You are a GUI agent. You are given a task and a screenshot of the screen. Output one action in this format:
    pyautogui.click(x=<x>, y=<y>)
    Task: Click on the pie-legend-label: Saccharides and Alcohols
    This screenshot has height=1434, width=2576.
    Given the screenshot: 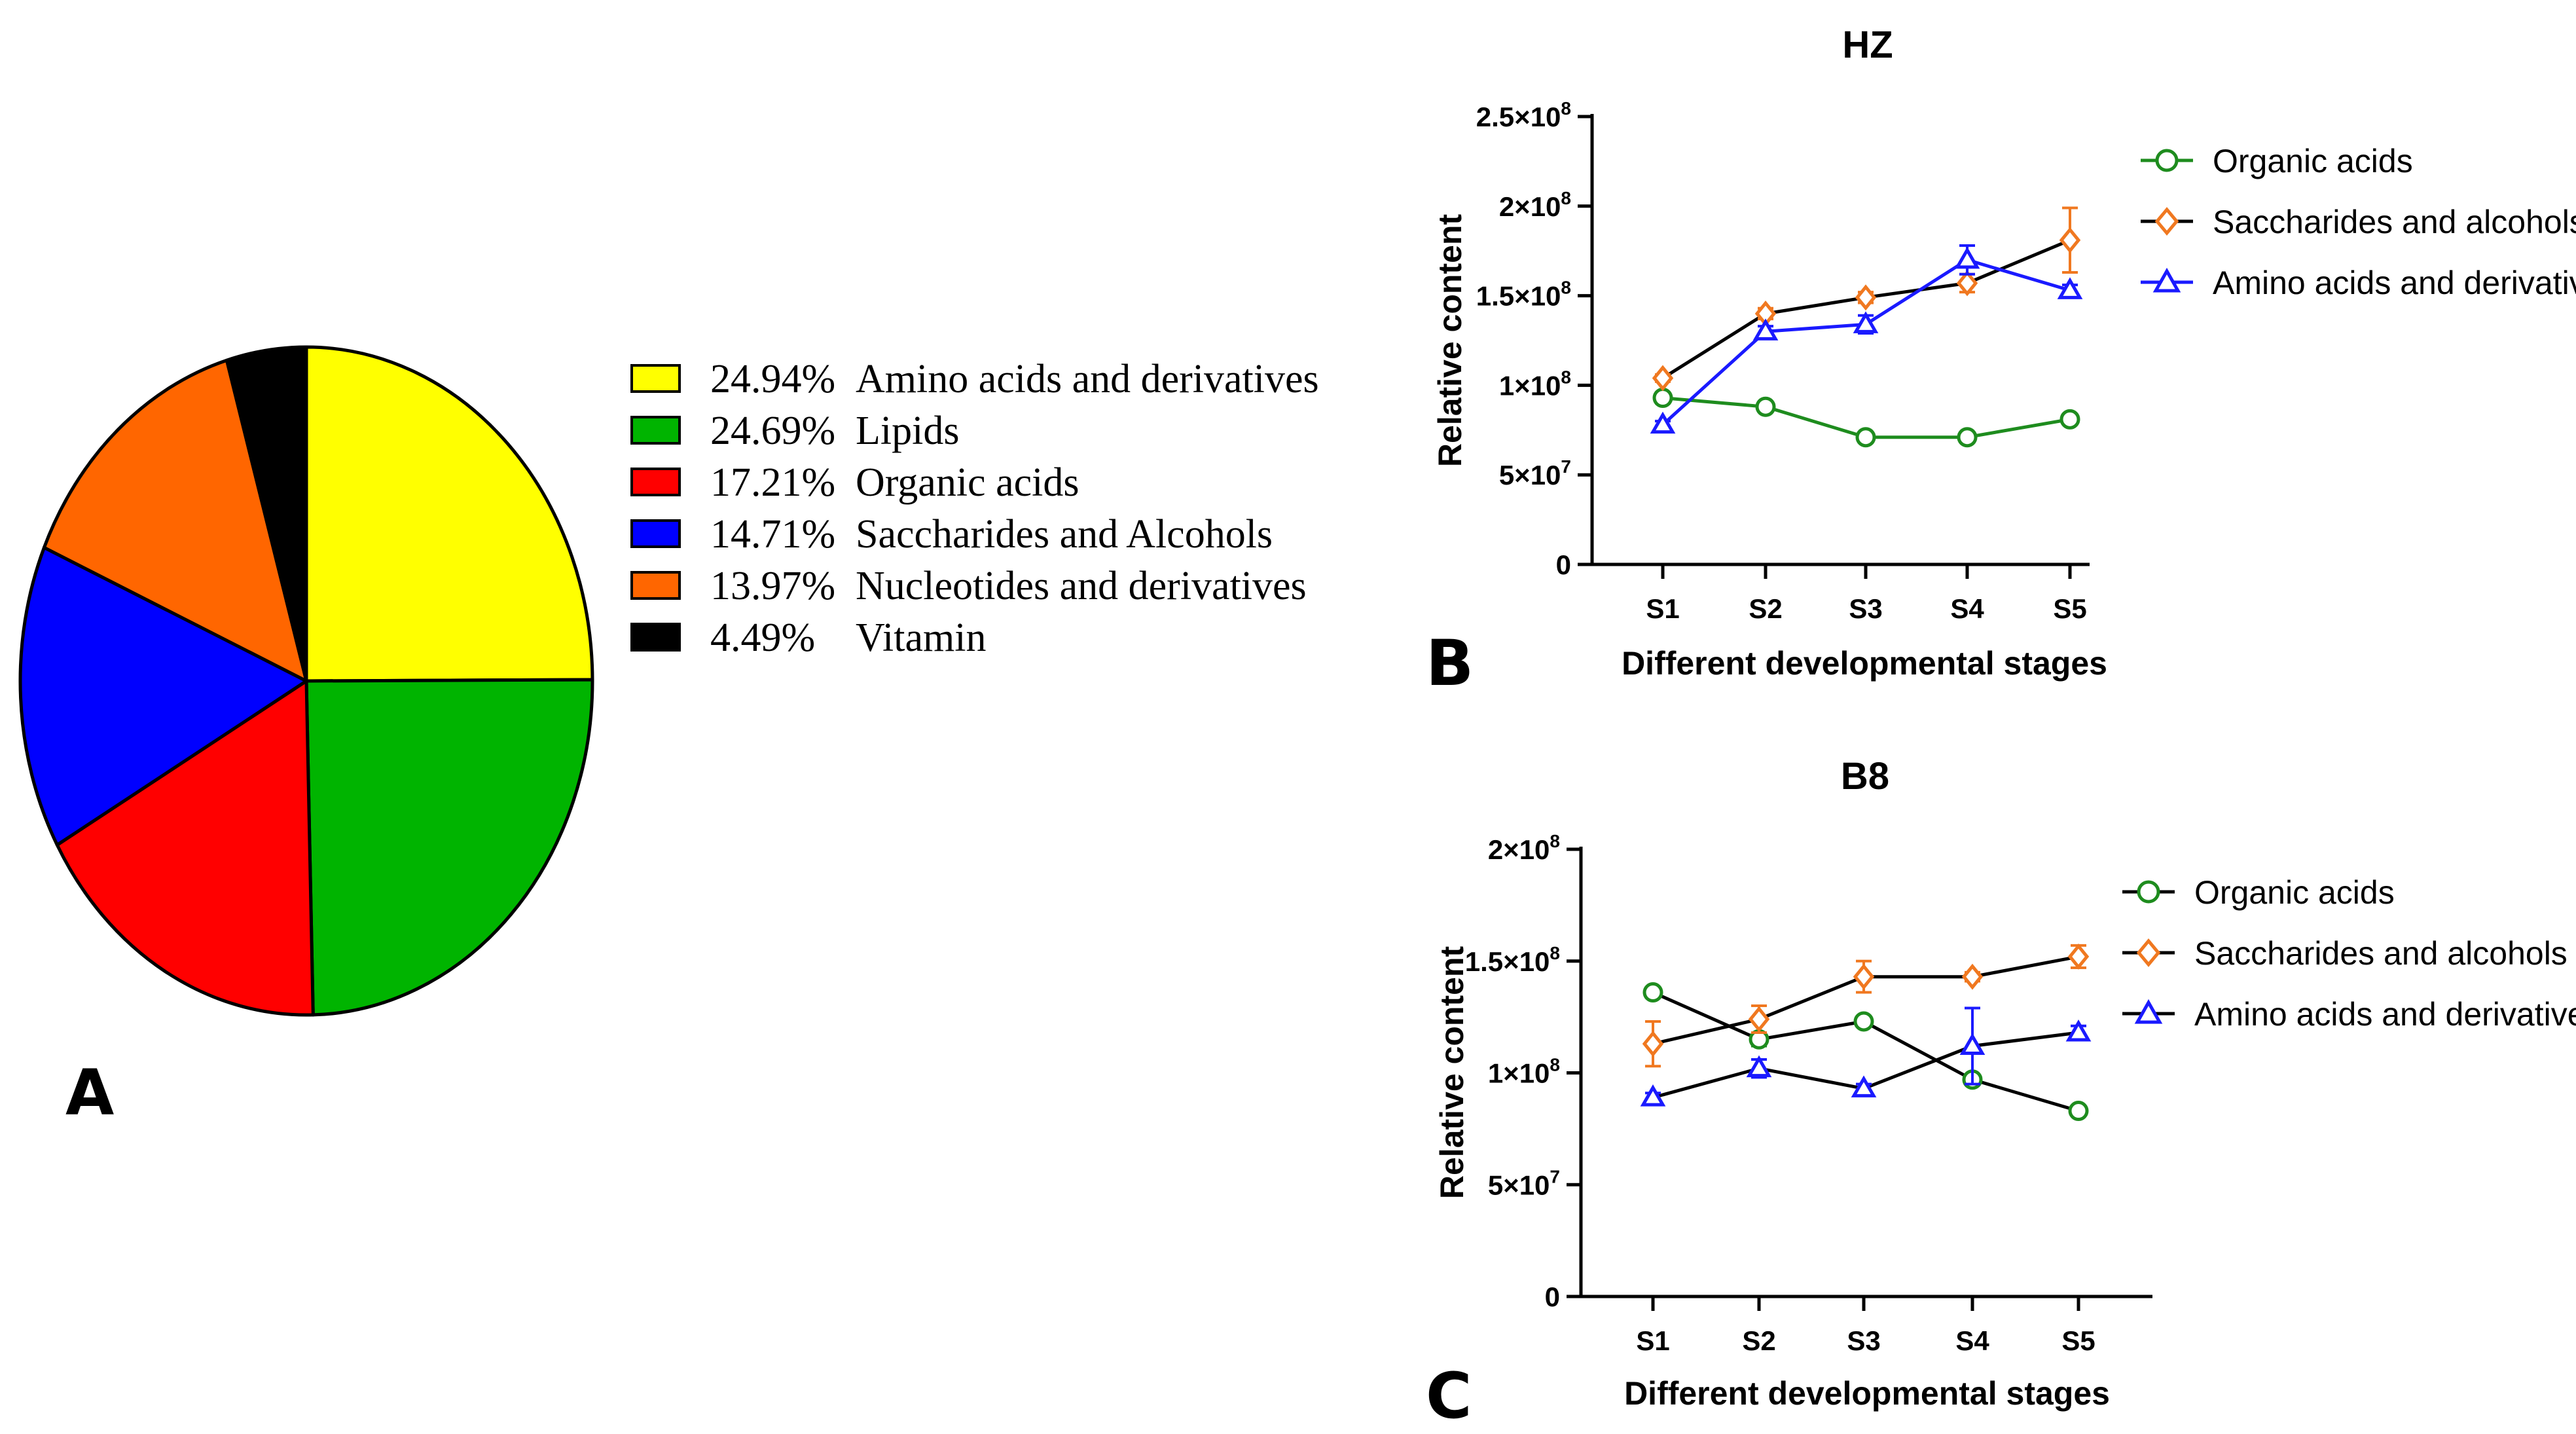 What is the action you would take?
    pyautogui.click(x=1064, y=534)
    